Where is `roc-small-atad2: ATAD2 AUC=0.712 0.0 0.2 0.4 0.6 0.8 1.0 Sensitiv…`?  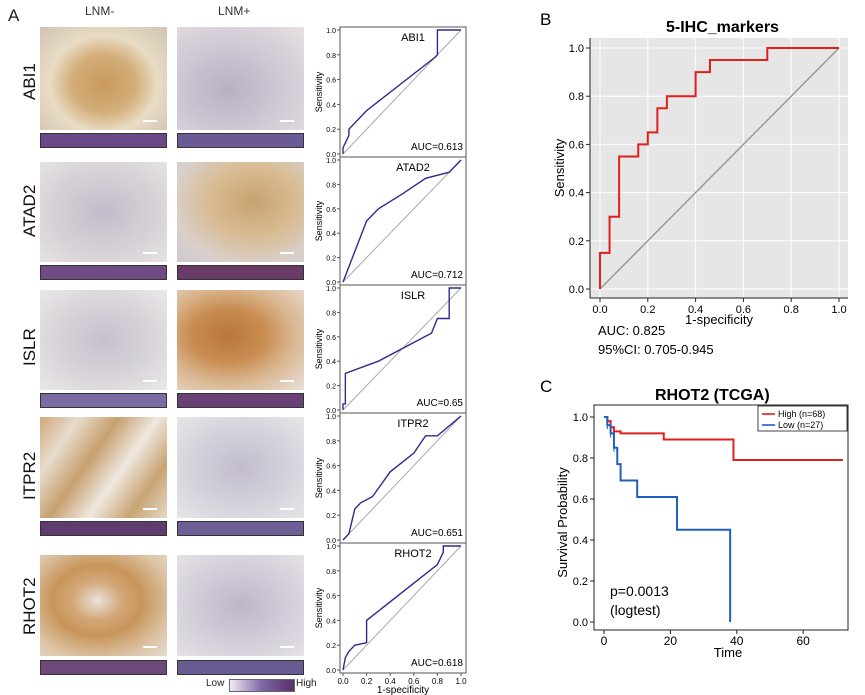
roc-small-atad2: ATAD2 AUC=0.712 0.0 0.2 0.4 0.6 0.8 1.0 Sensitiv… is located at coordinates (390, 221).